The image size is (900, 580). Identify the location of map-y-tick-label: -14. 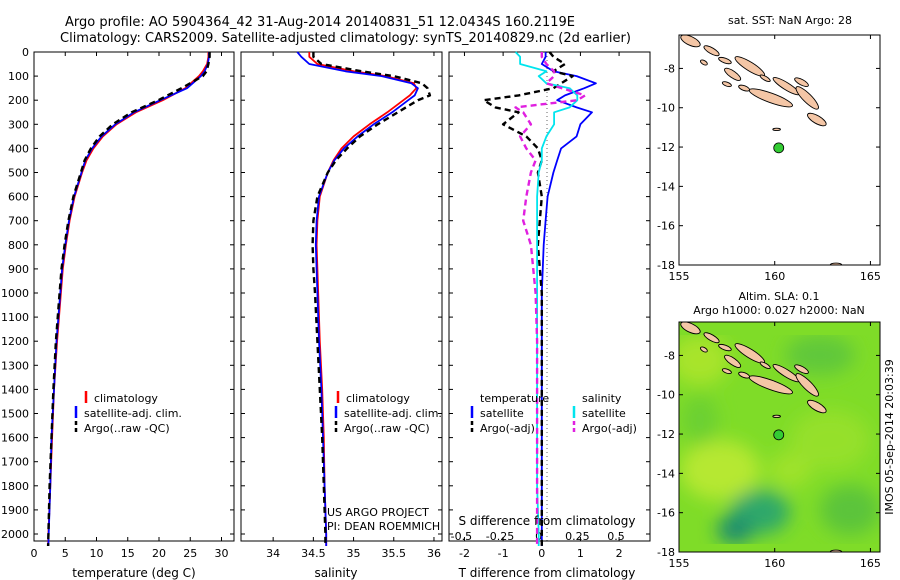
(666, 186).